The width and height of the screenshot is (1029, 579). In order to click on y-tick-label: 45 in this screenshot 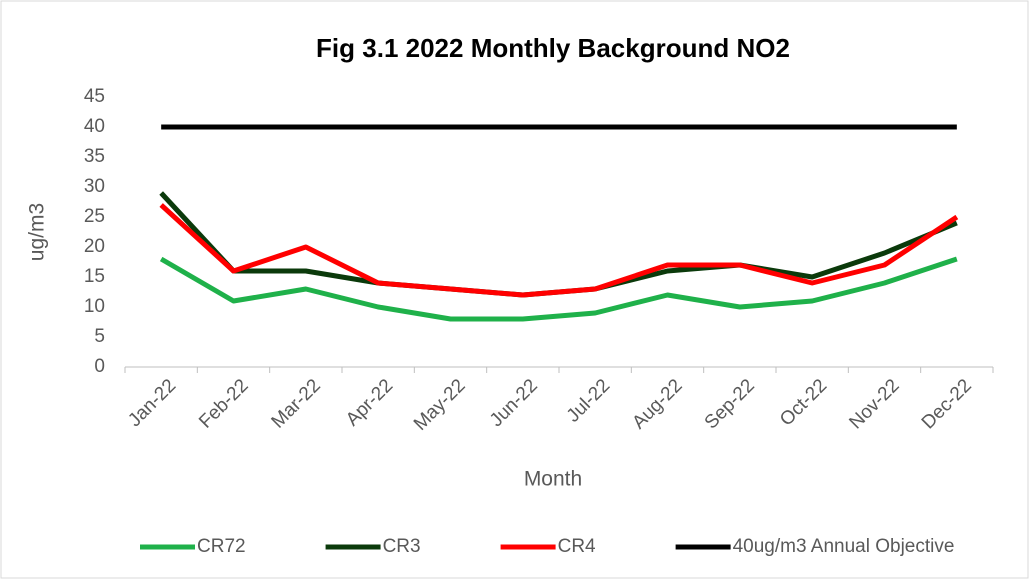, I will do `click(94, 96)`.